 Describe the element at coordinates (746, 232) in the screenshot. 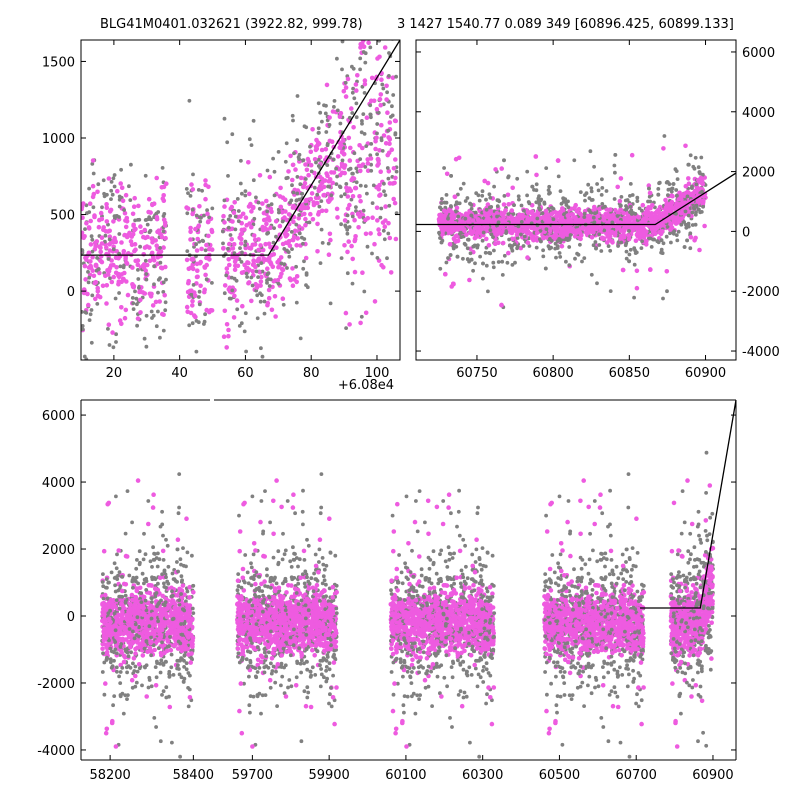

I see `y-tick-label: 0` at that location.